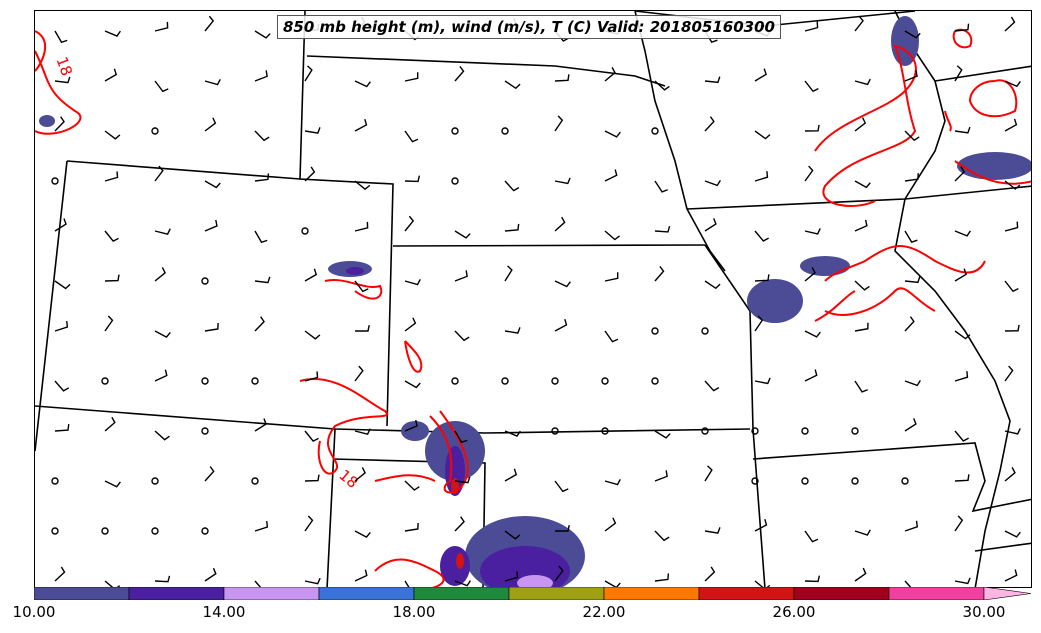 The height and width of the screenshot is (633, 1041). Describe the element at coordinates (984, 612) in the screenshot. I see `colorbar-tick-label: 30.00` at that location.